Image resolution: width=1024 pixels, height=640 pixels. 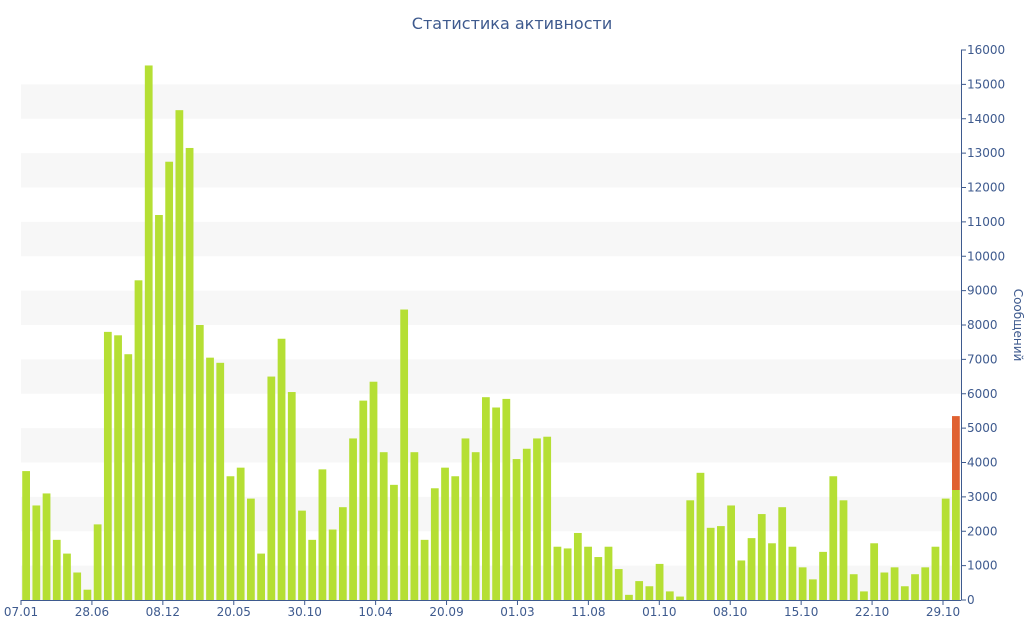 What do you see at coordinates (92, 612) in the screenshot?
I see `x-tick-label: 28.06` at bounding box center [92, 612].